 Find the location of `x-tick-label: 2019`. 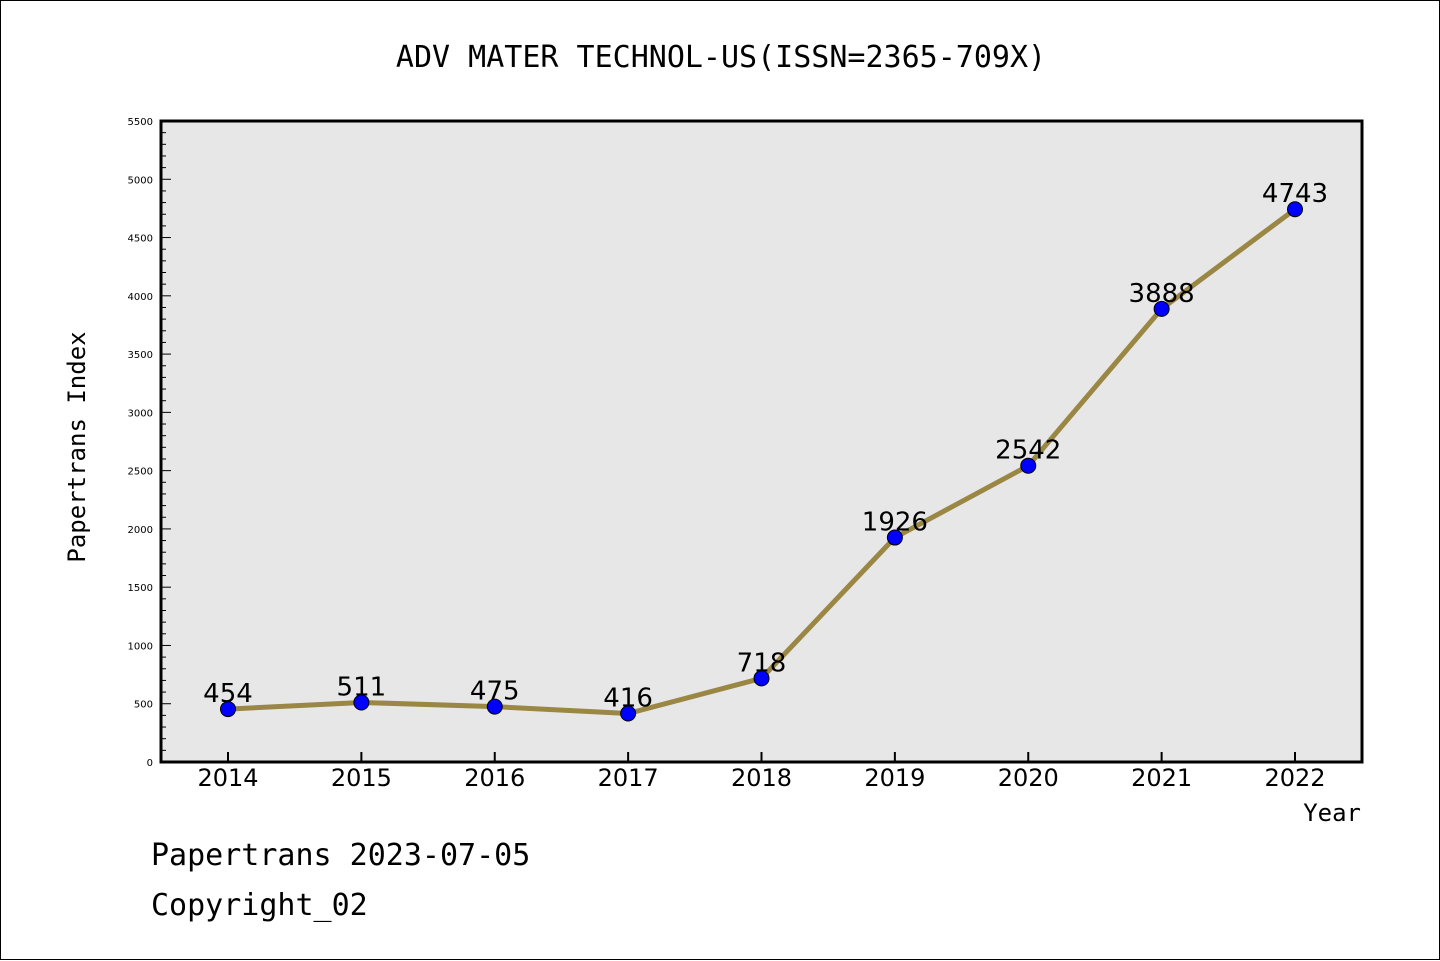

x-tick-label: 2019 is located at coordinates (894, 778).